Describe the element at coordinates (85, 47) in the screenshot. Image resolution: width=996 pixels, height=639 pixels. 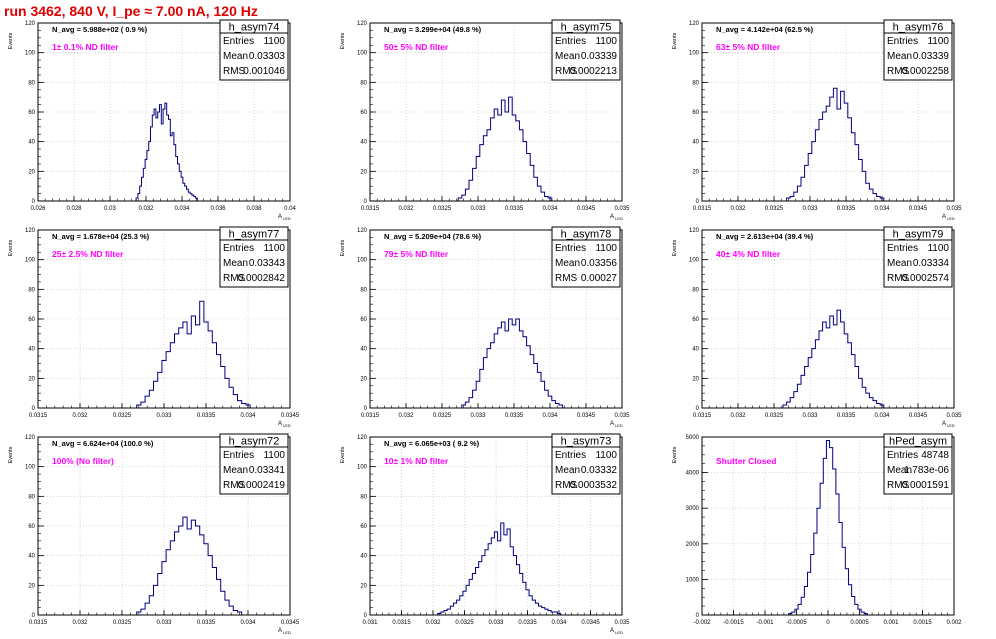
I see `filter-note: 1± 0.1% ND filter` at that location.